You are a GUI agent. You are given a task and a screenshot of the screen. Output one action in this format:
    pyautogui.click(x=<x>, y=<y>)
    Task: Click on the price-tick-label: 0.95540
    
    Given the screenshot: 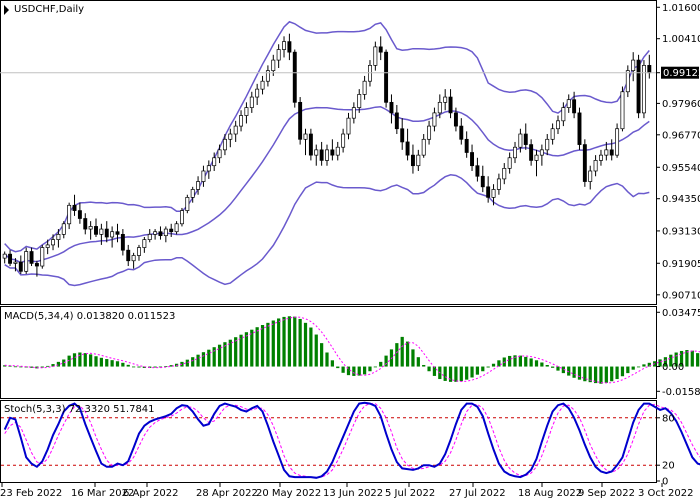 What is the action you would take?
    pyautogui.click(x=681, y=168)
    